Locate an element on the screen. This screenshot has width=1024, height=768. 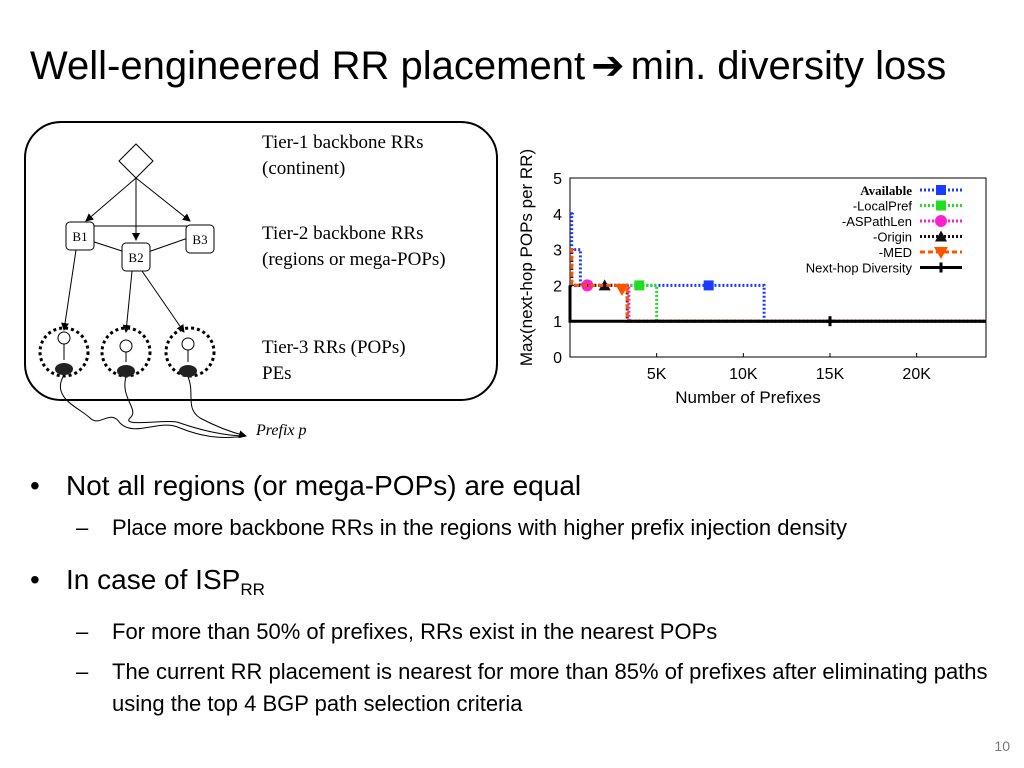
tier2-label-line1: Tier-2 backbone RRs is located at coordinates (343, 233).